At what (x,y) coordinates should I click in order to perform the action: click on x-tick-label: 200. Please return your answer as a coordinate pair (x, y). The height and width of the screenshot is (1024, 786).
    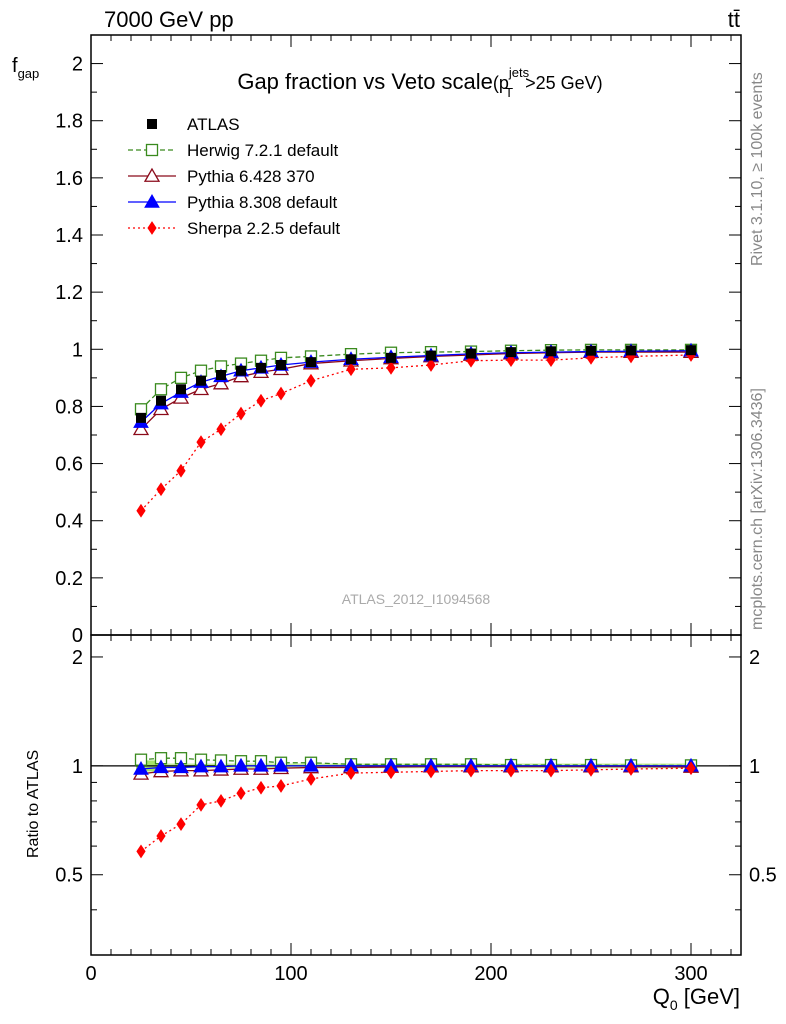
    Looking at the image, I should click on (490, 974).